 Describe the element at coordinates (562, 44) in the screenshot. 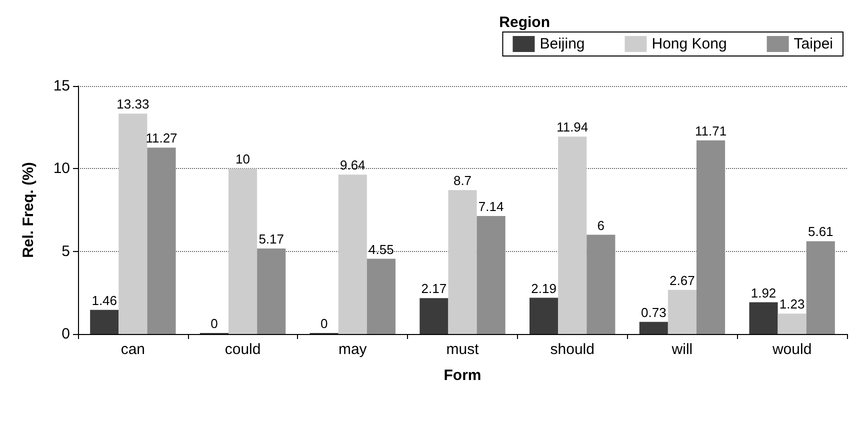

I see `legend-label: Beijing` at that location.